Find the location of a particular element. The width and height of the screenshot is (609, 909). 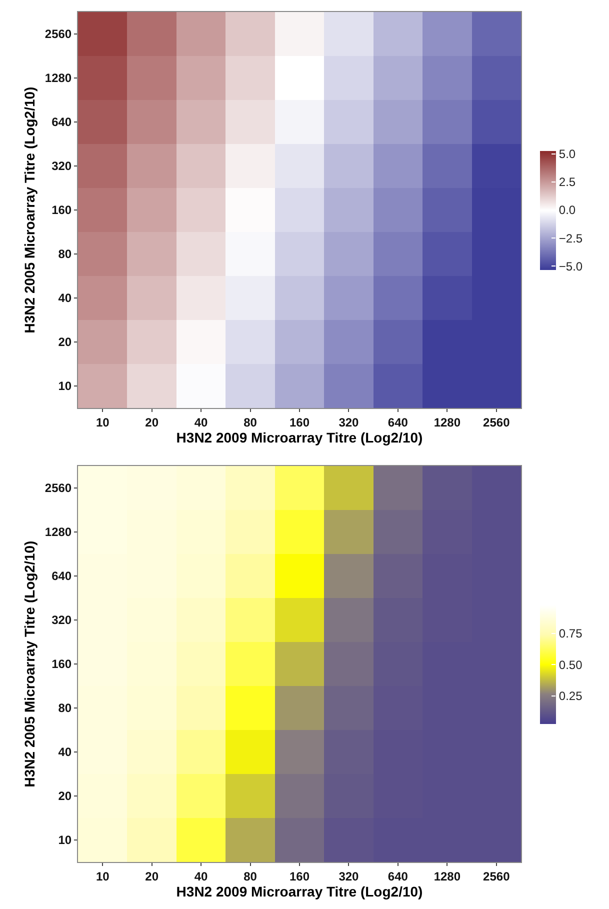

color-bar-label: −5.0 is located at coordinates (570, 266).